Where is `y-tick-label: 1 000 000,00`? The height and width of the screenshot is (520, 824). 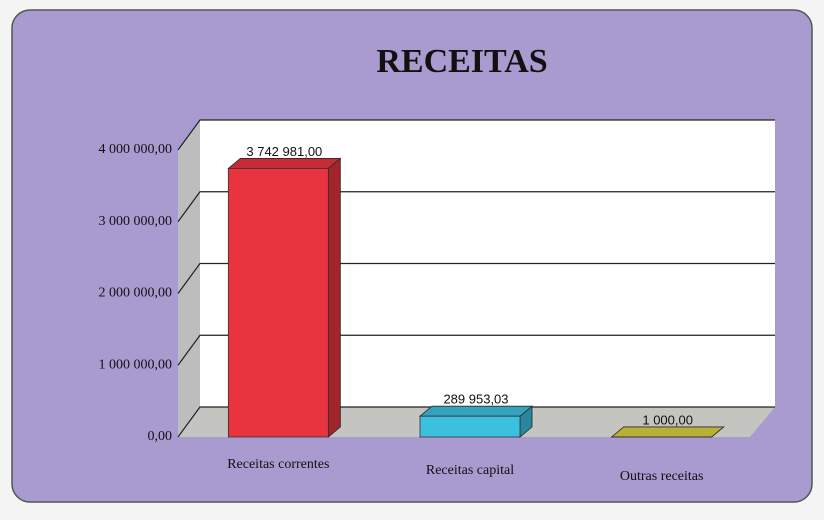 y-tick-label: 1 000 000,00 is located at coordinates (136, 364).